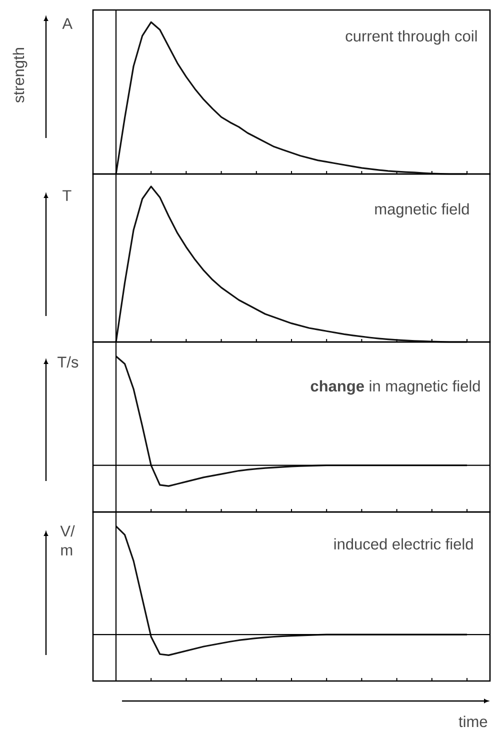 The width and height of the screenshot is (492, 736). What do you see at coordinates (473, 722) in the screenshot?
I see `x-axis-title: time` at bounding box center [473, 722].